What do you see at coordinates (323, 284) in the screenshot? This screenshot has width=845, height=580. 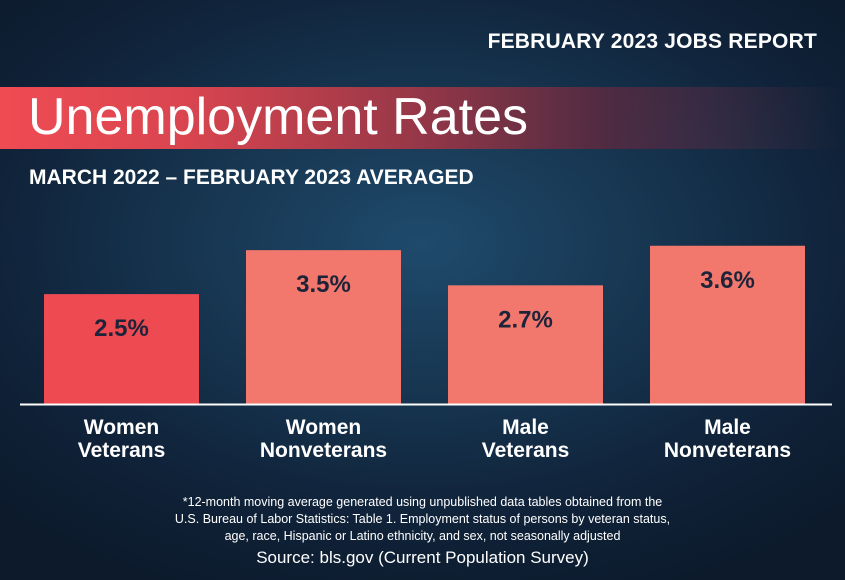 I see `data-label-1: 3.5%` at bounding box center [323, 284].